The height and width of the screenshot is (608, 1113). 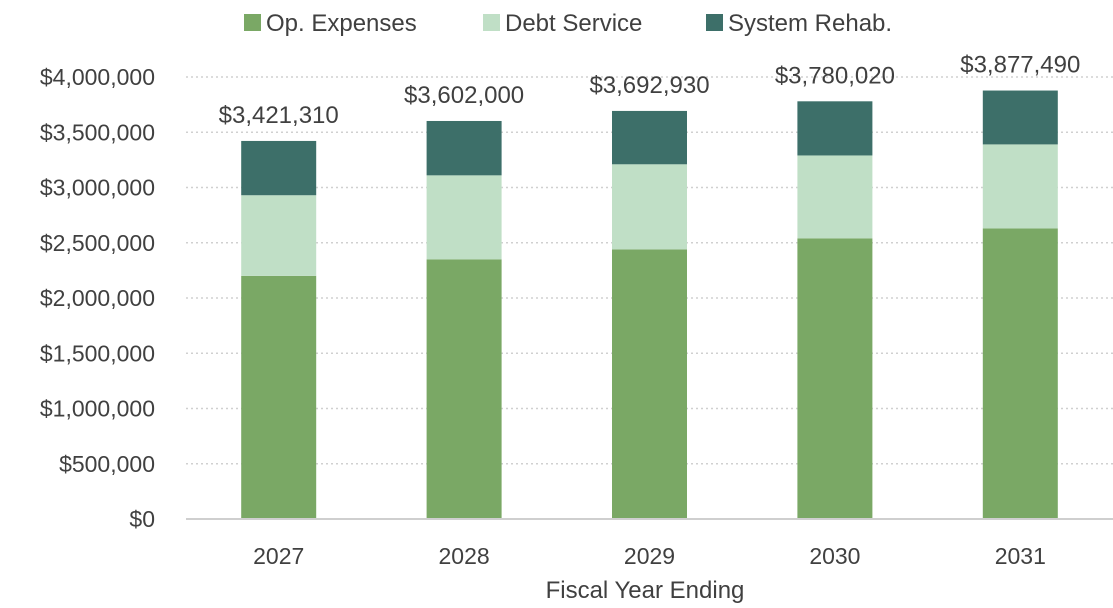 I want to click on total-data-label: $3,877,490, so click(x=1020, y=65).